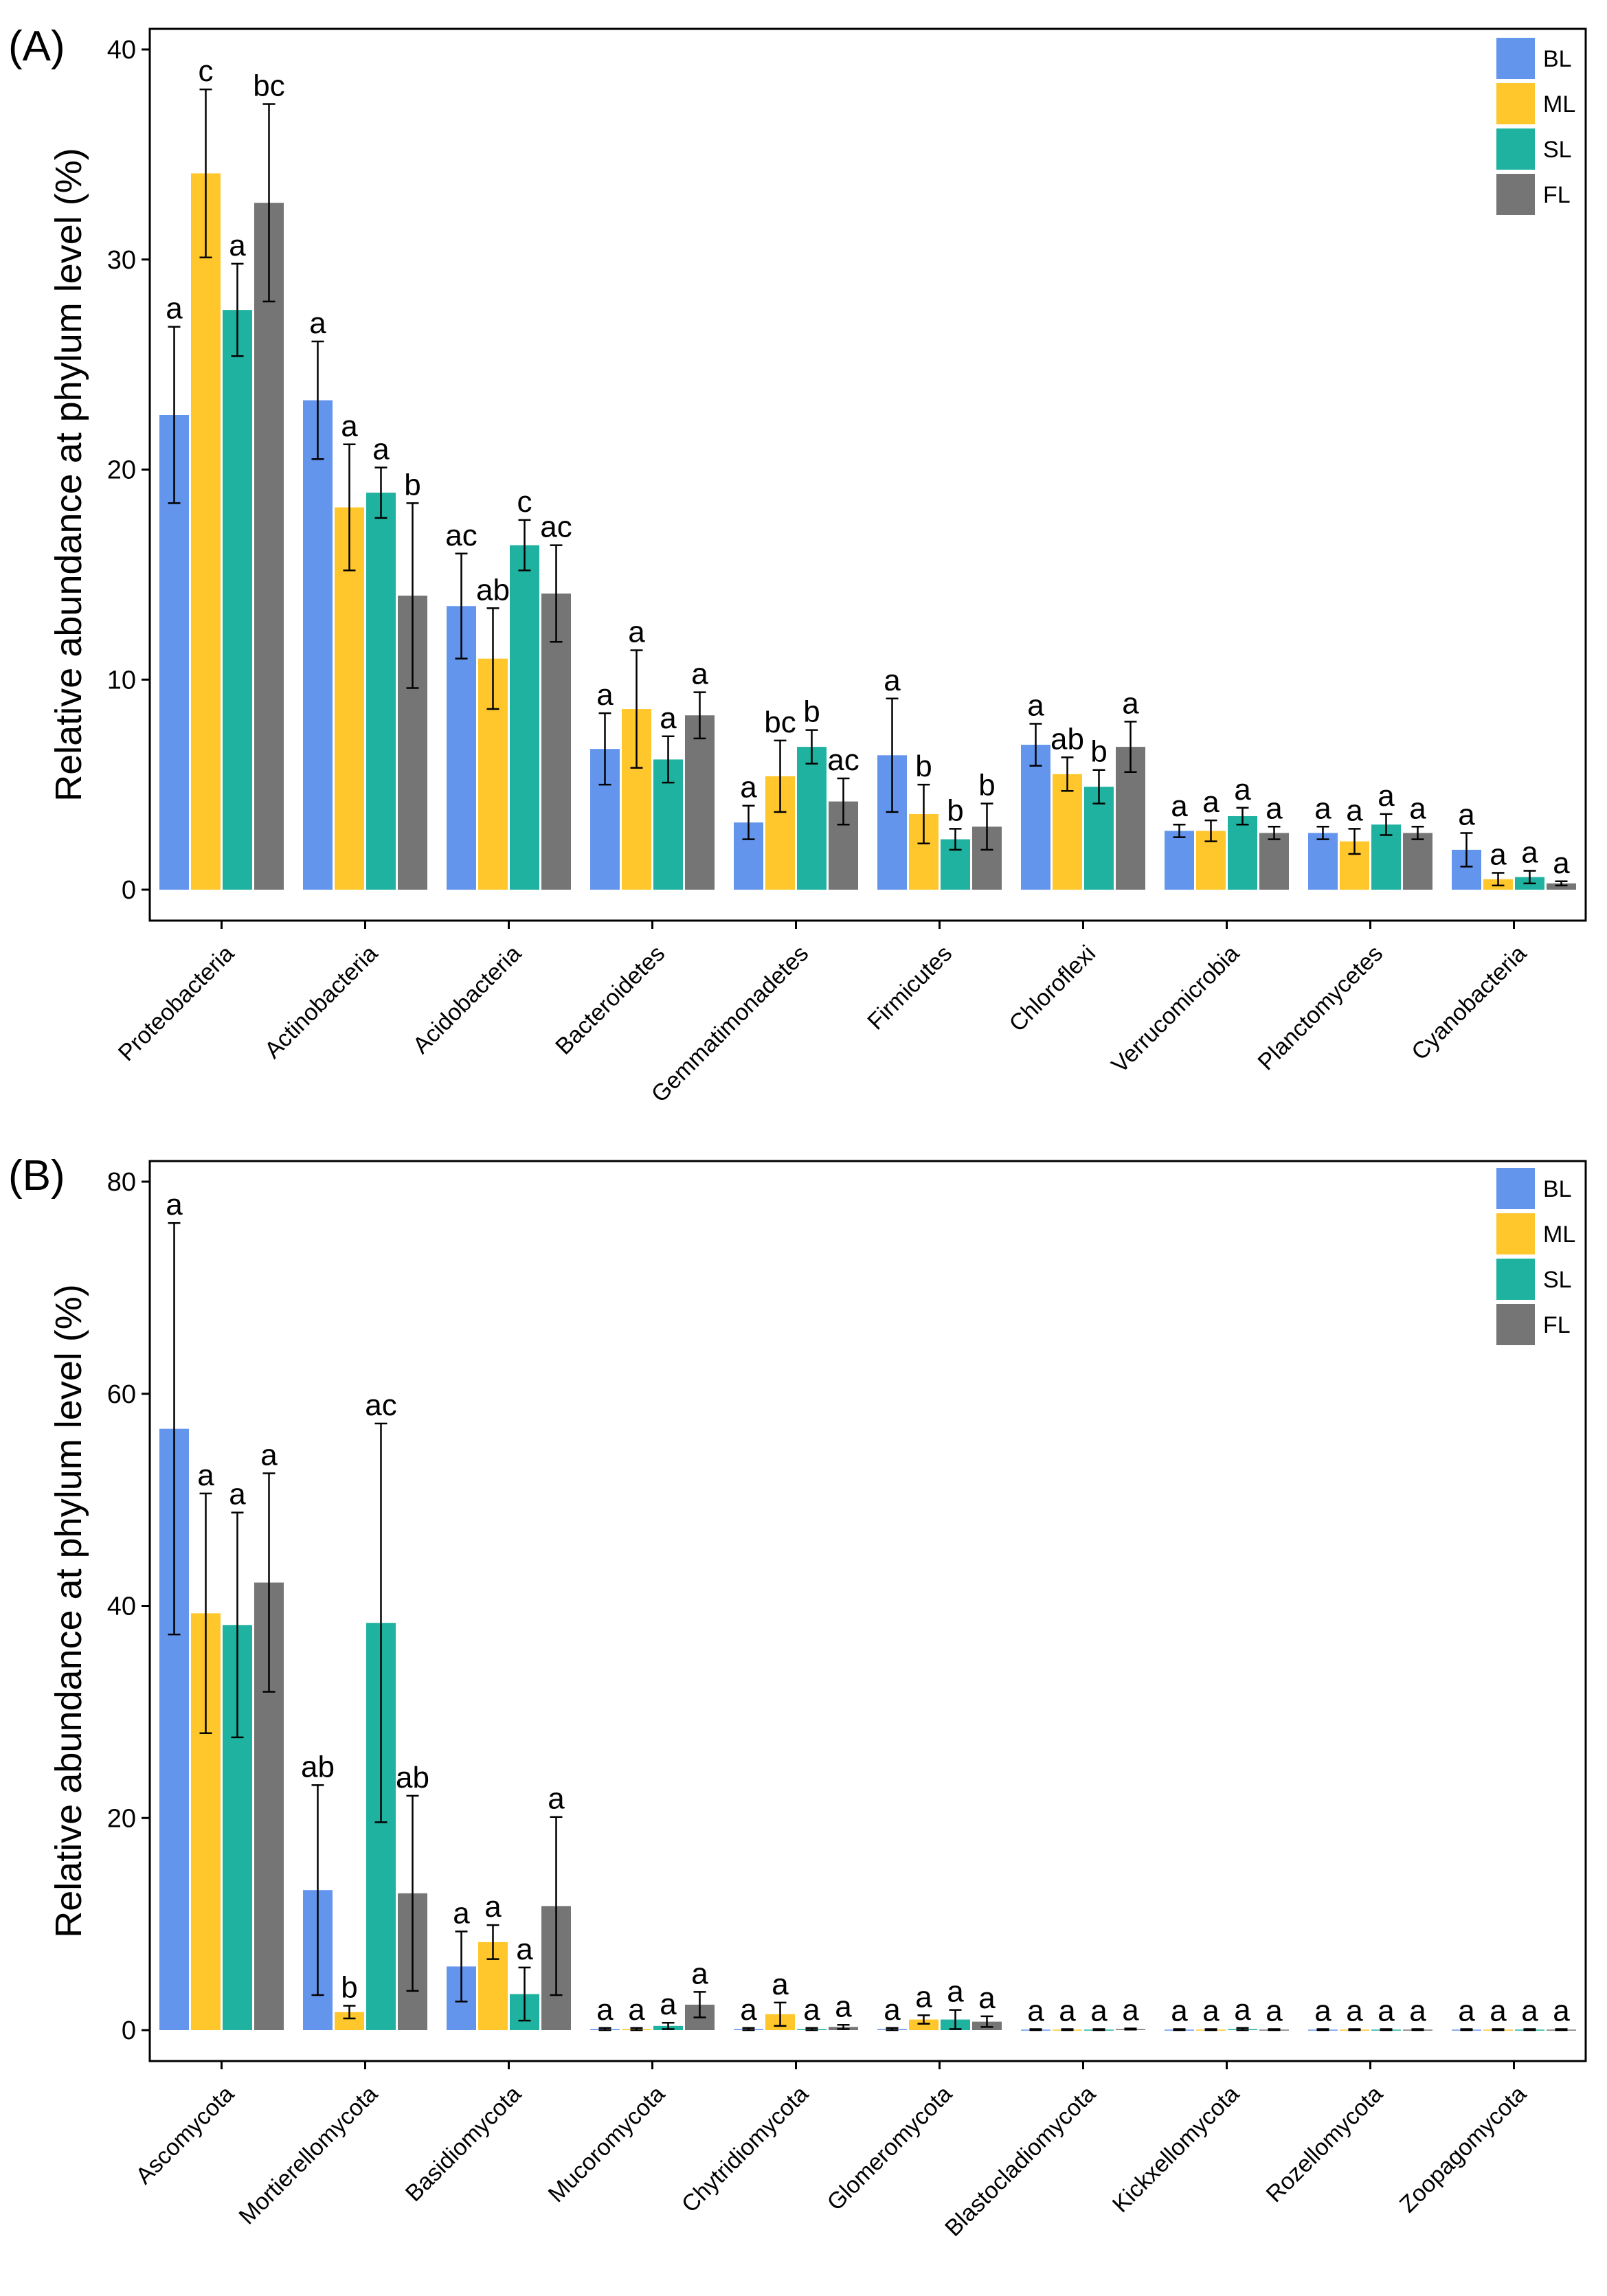 The width and height of the screenshot is (1607, 2296). What do you see at coordinates (36, 1176) in the screenshot?
I see `panel-label: (B)` at bounding box center [36, 1176].